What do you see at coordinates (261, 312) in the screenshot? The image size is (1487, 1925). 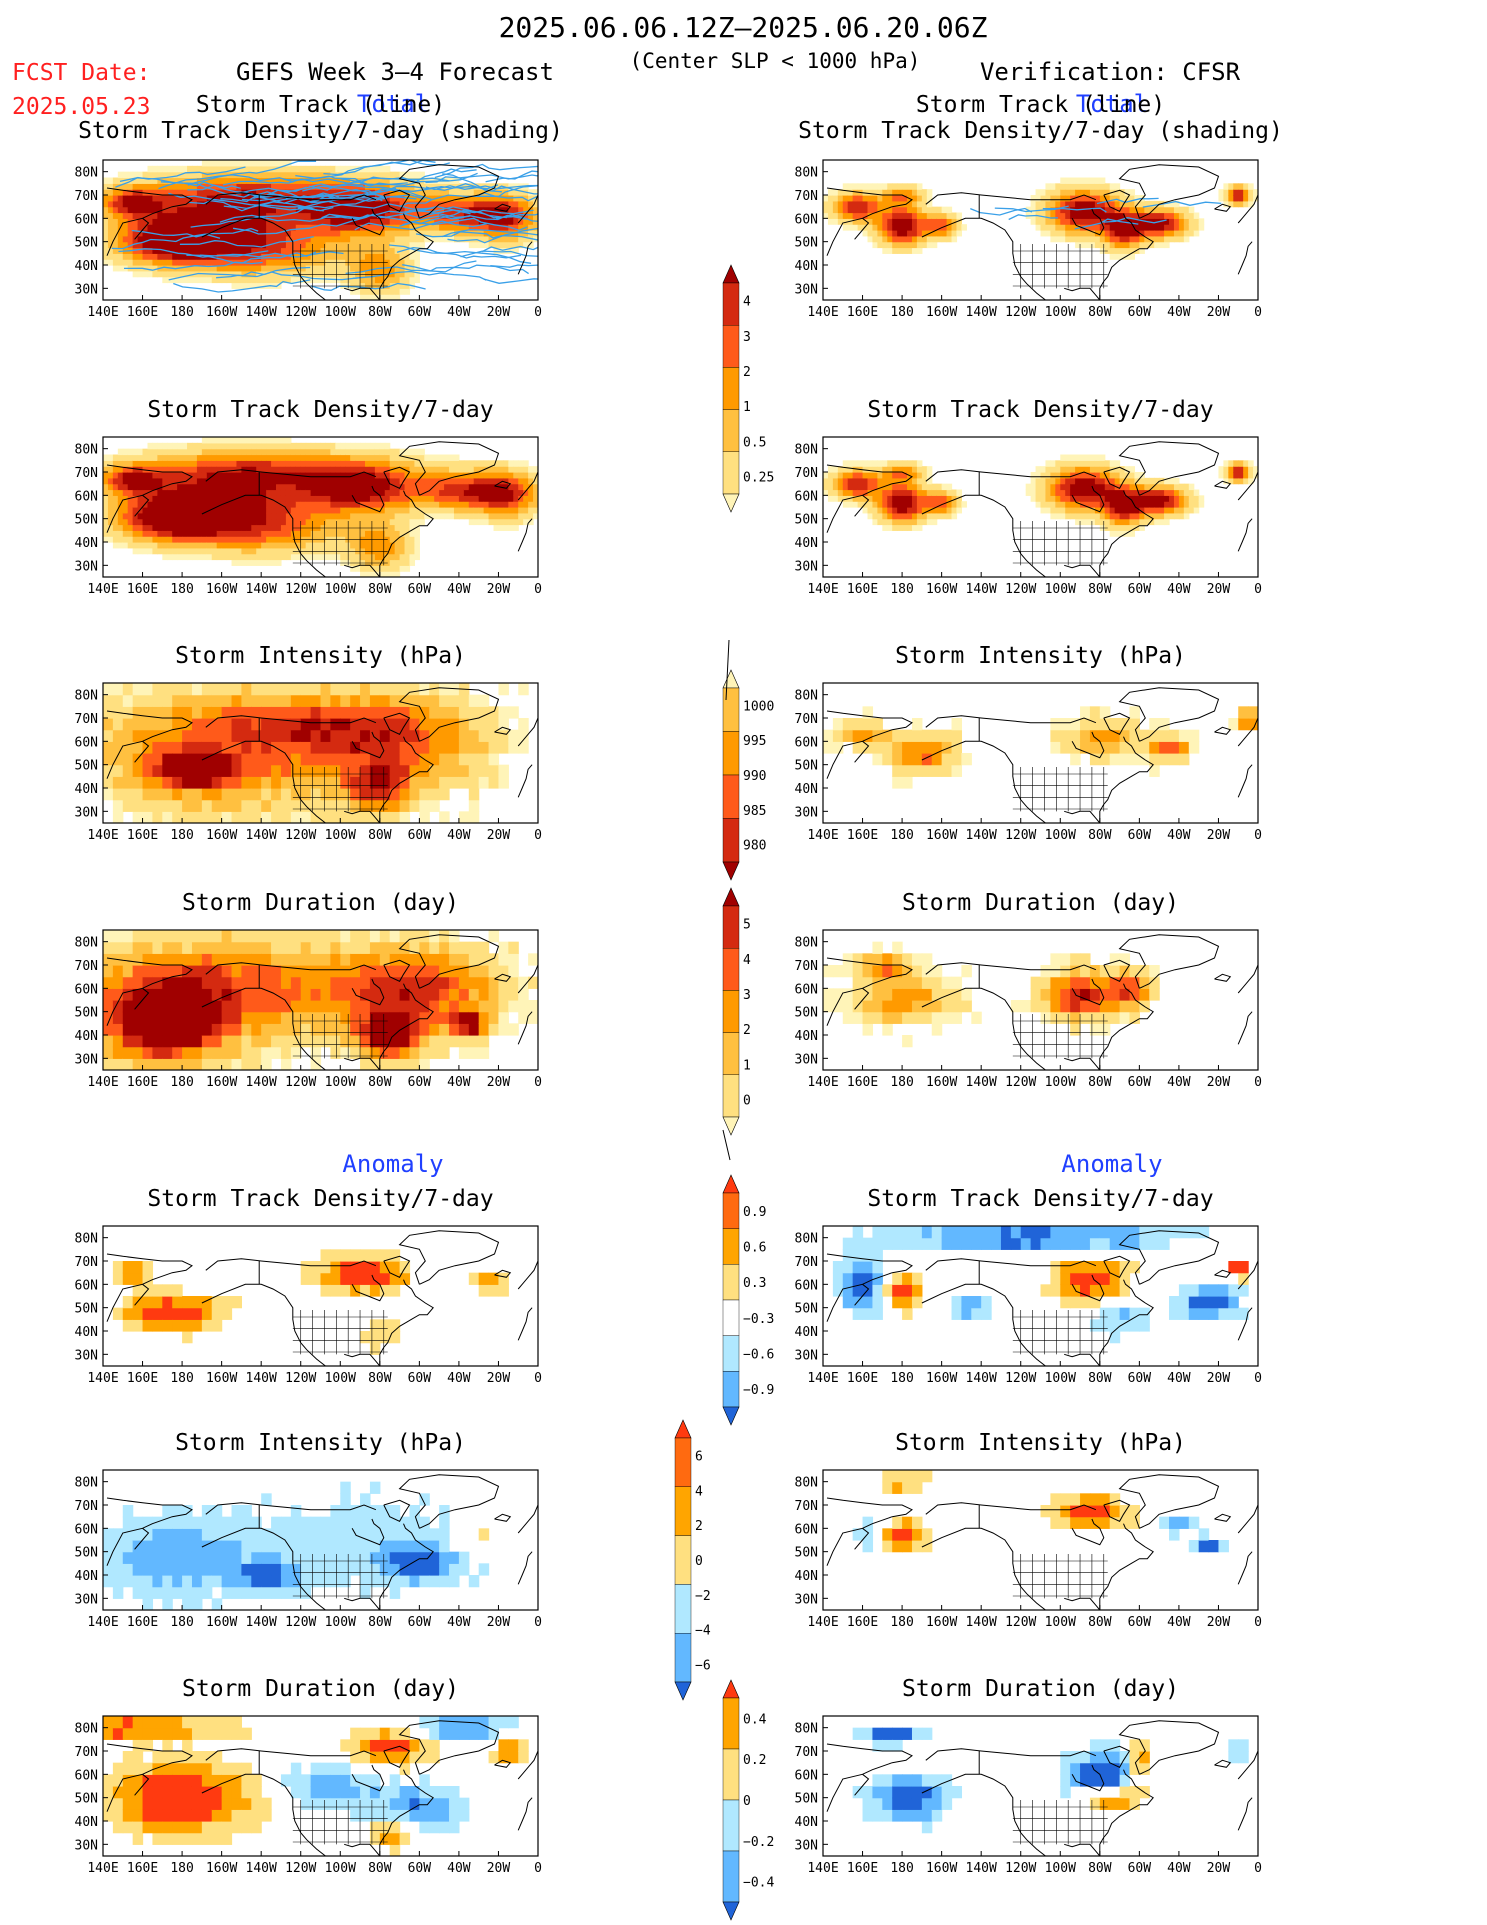 I see `lon-tick-label: 140W` at bounding box center [261, 312].